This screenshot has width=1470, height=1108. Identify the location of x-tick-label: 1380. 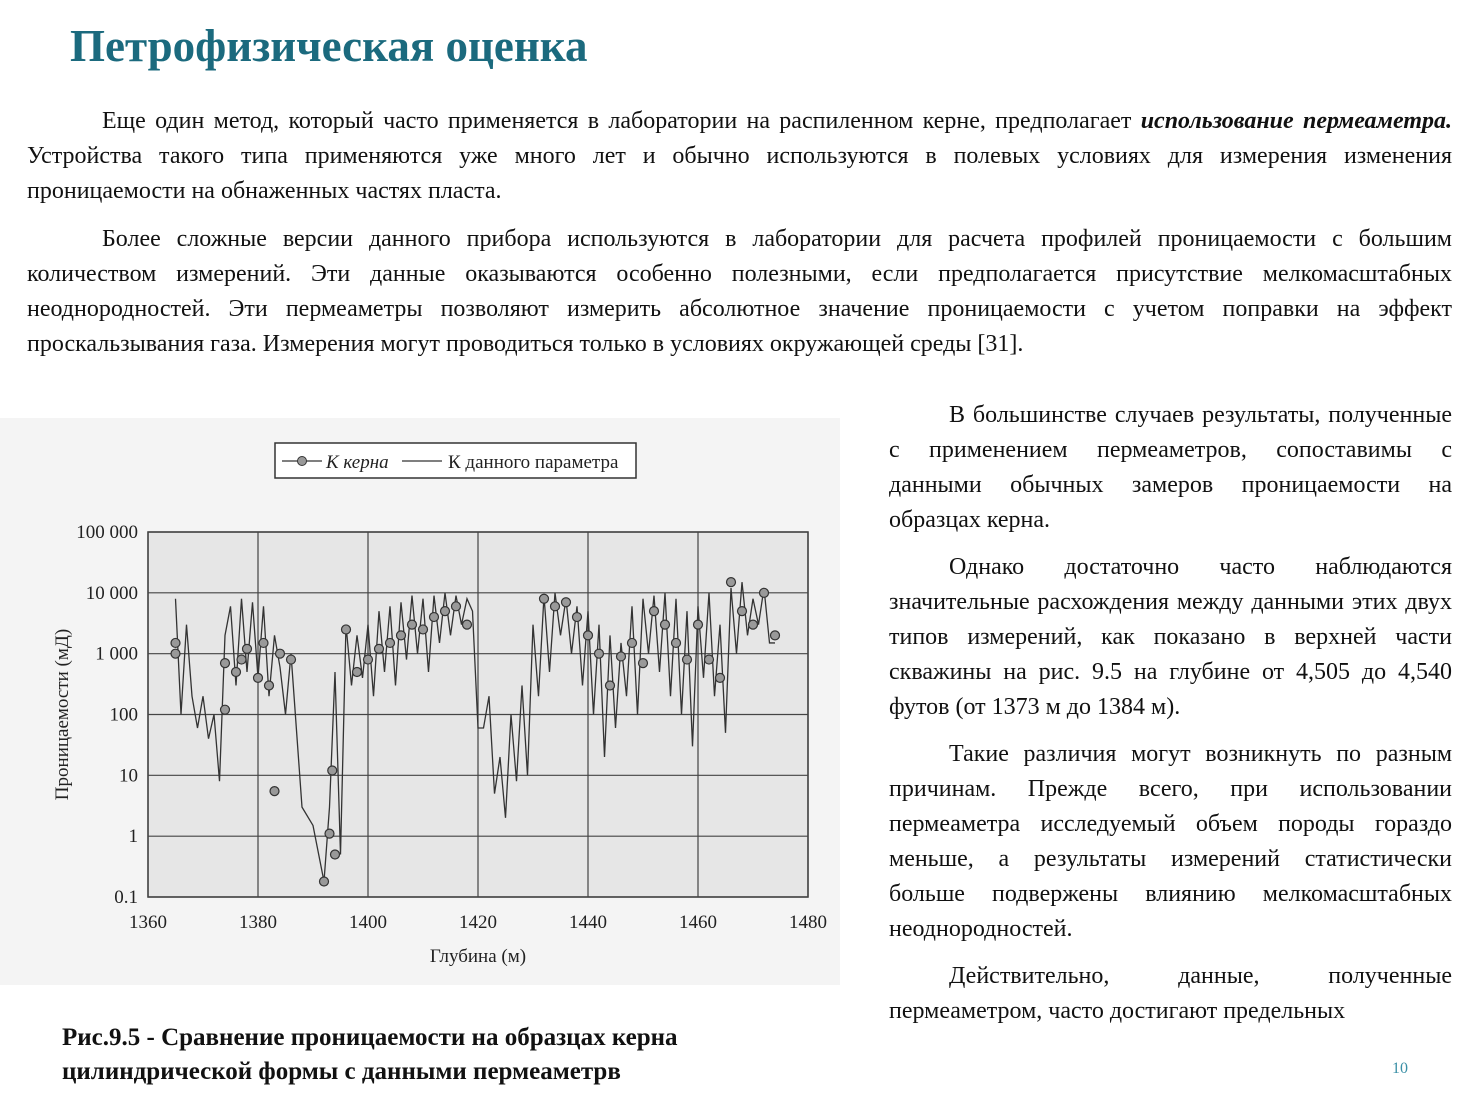
(258, 922).